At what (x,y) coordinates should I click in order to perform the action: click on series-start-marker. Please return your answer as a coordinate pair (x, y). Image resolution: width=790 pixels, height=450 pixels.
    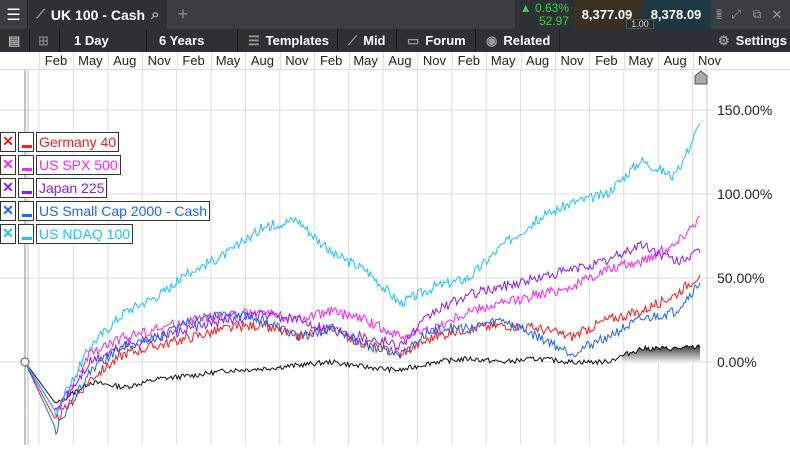
    Looking at the image, I should click on (25, 362).